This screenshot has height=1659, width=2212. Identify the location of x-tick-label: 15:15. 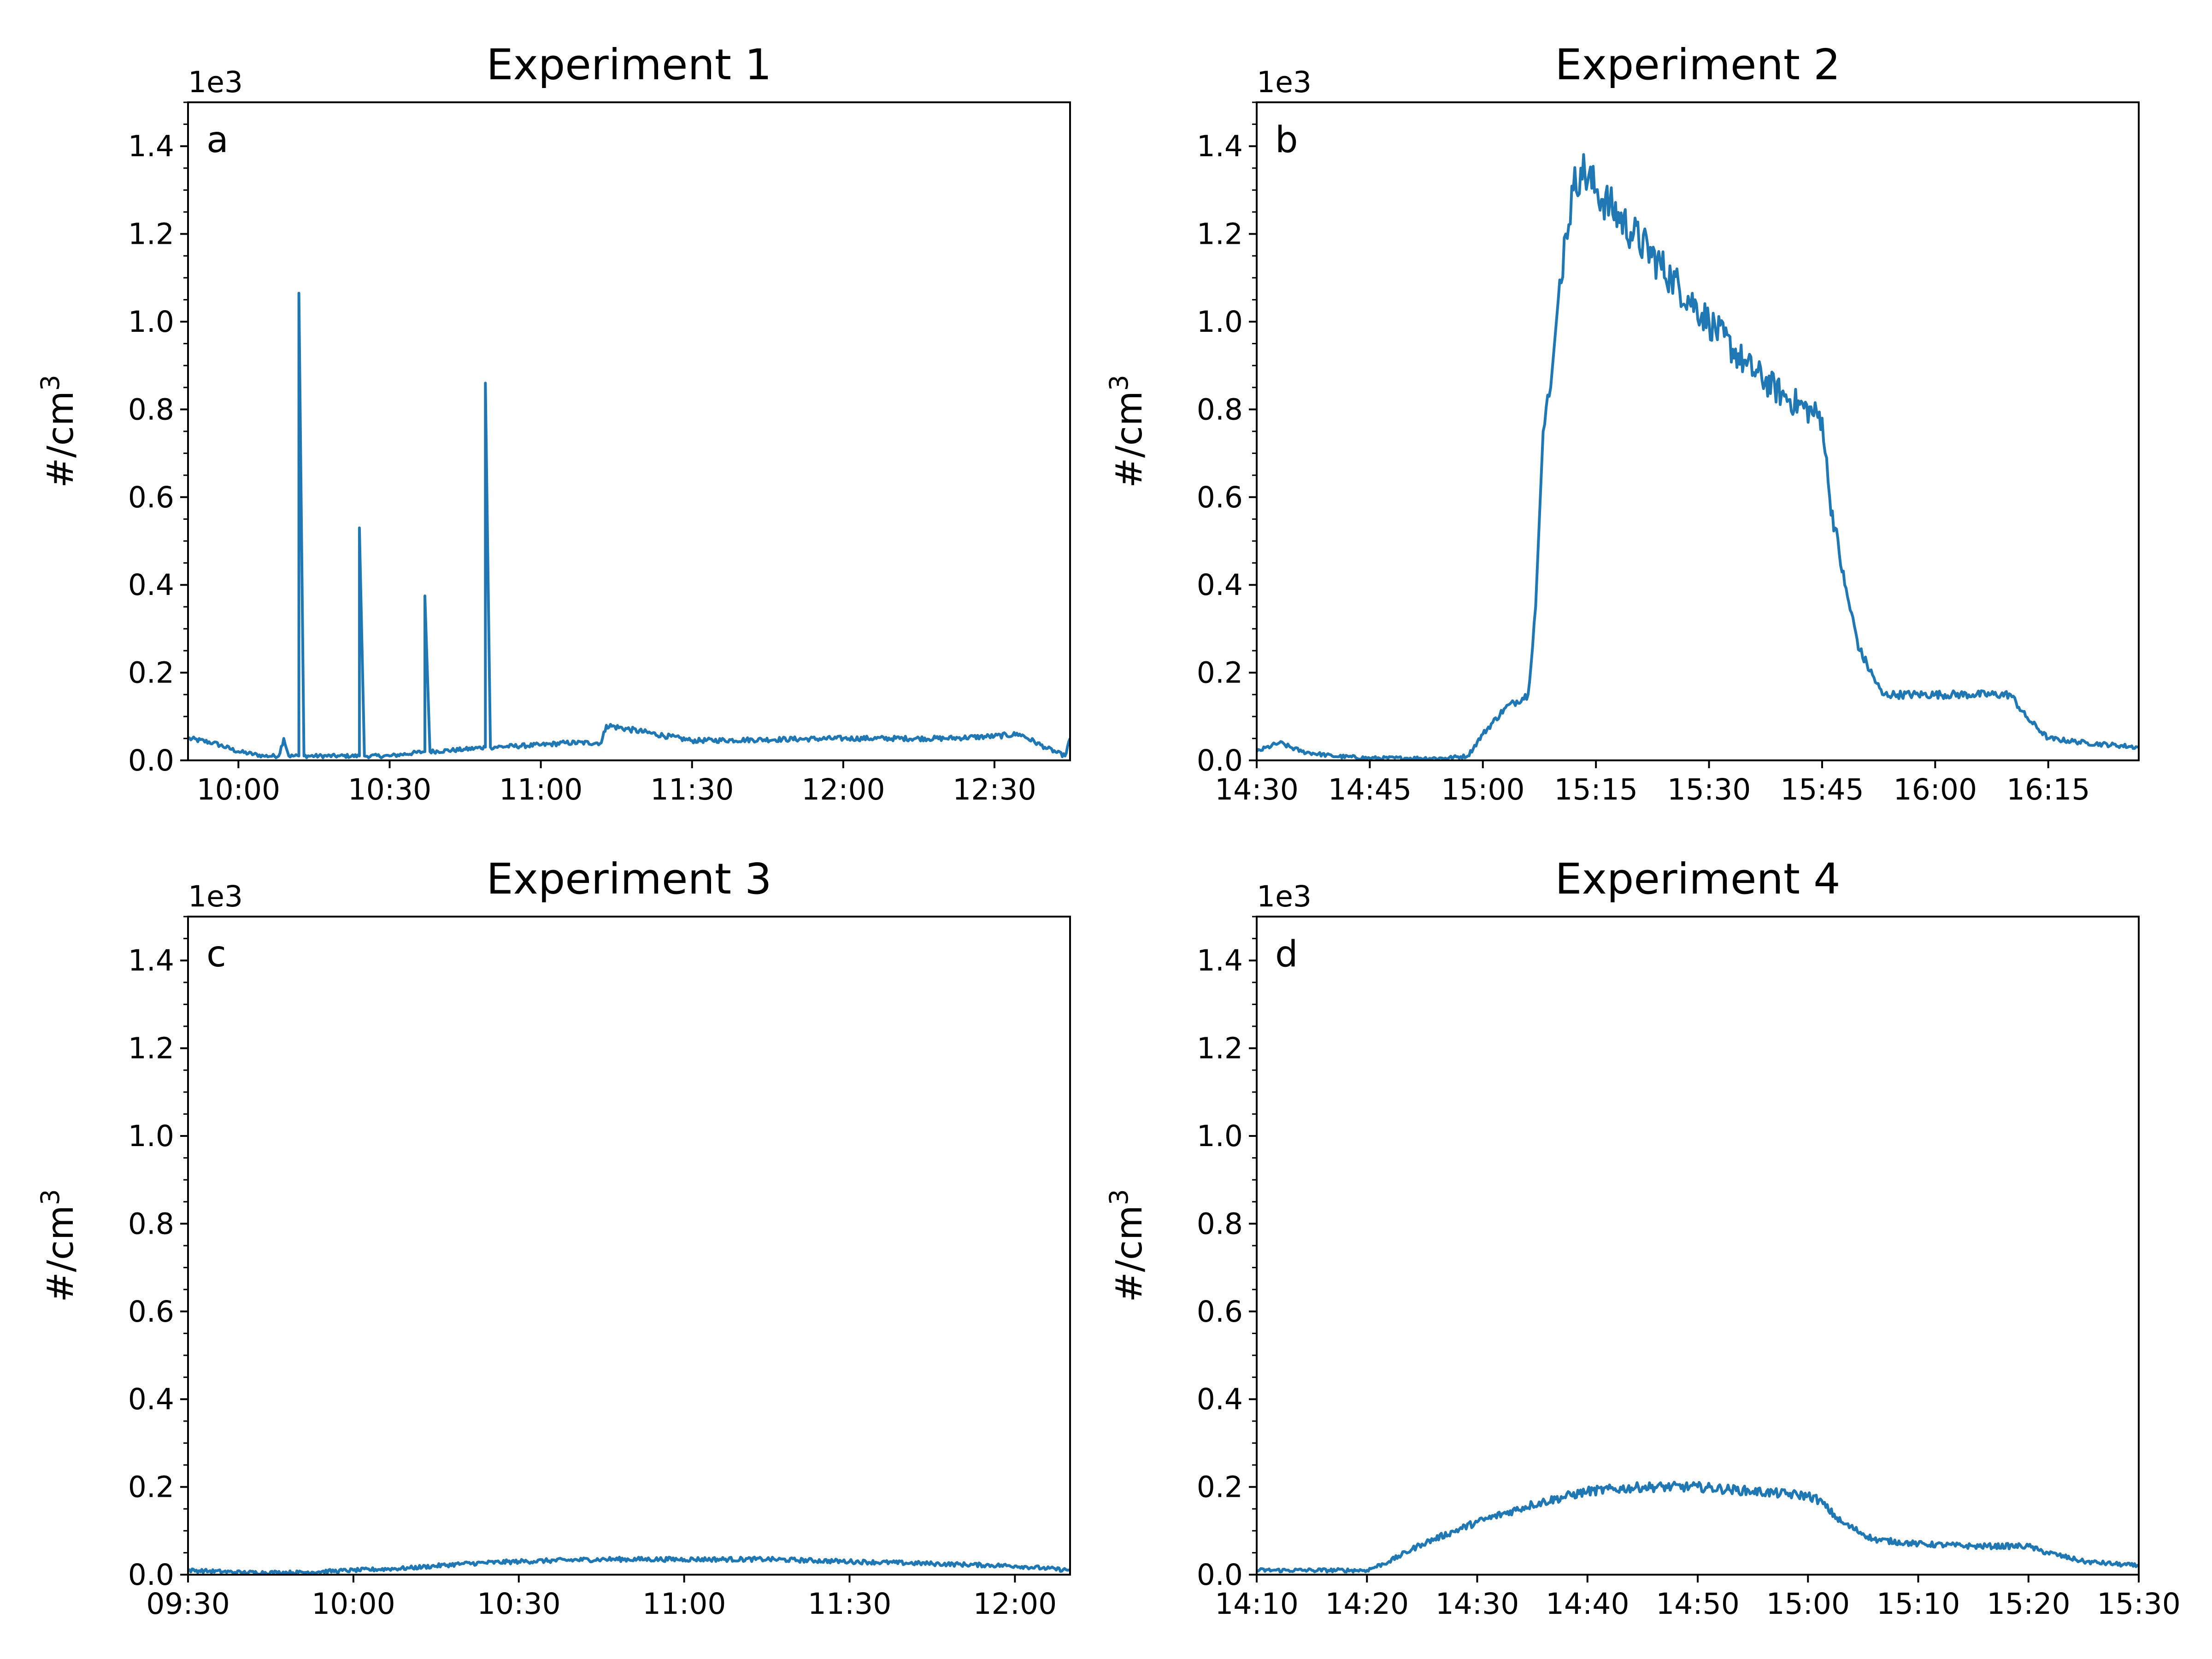
(1596, 789).